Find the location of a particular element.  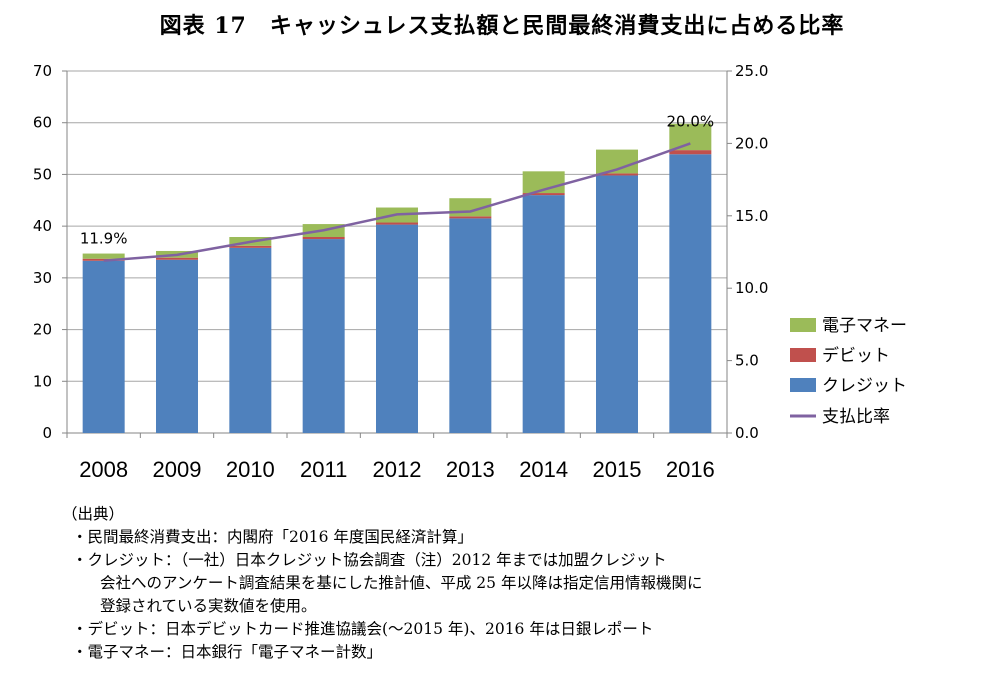

x-tick-label: 2013 is located at coordinates (470, 469).